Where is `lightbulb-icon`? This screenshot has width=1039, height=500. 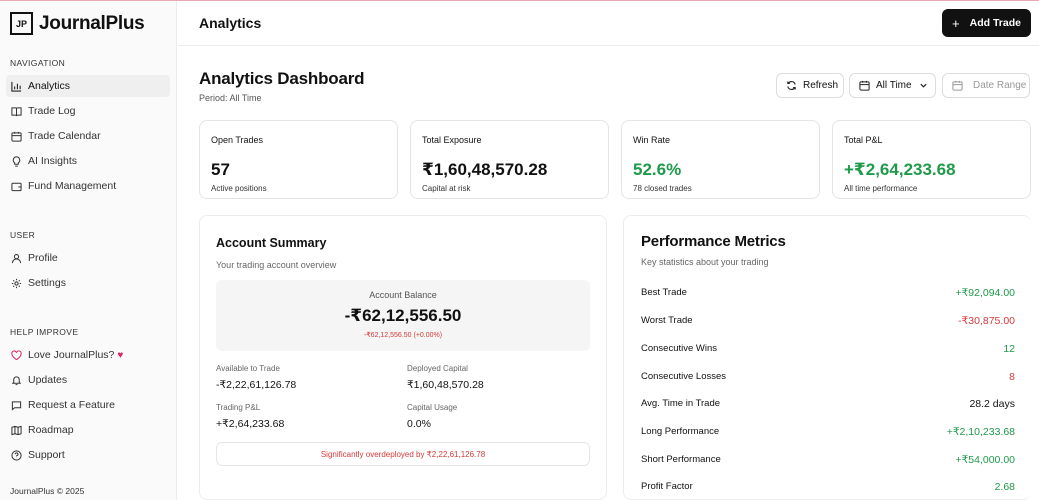 lightbulb-icon is located at coordinates (16, 161).